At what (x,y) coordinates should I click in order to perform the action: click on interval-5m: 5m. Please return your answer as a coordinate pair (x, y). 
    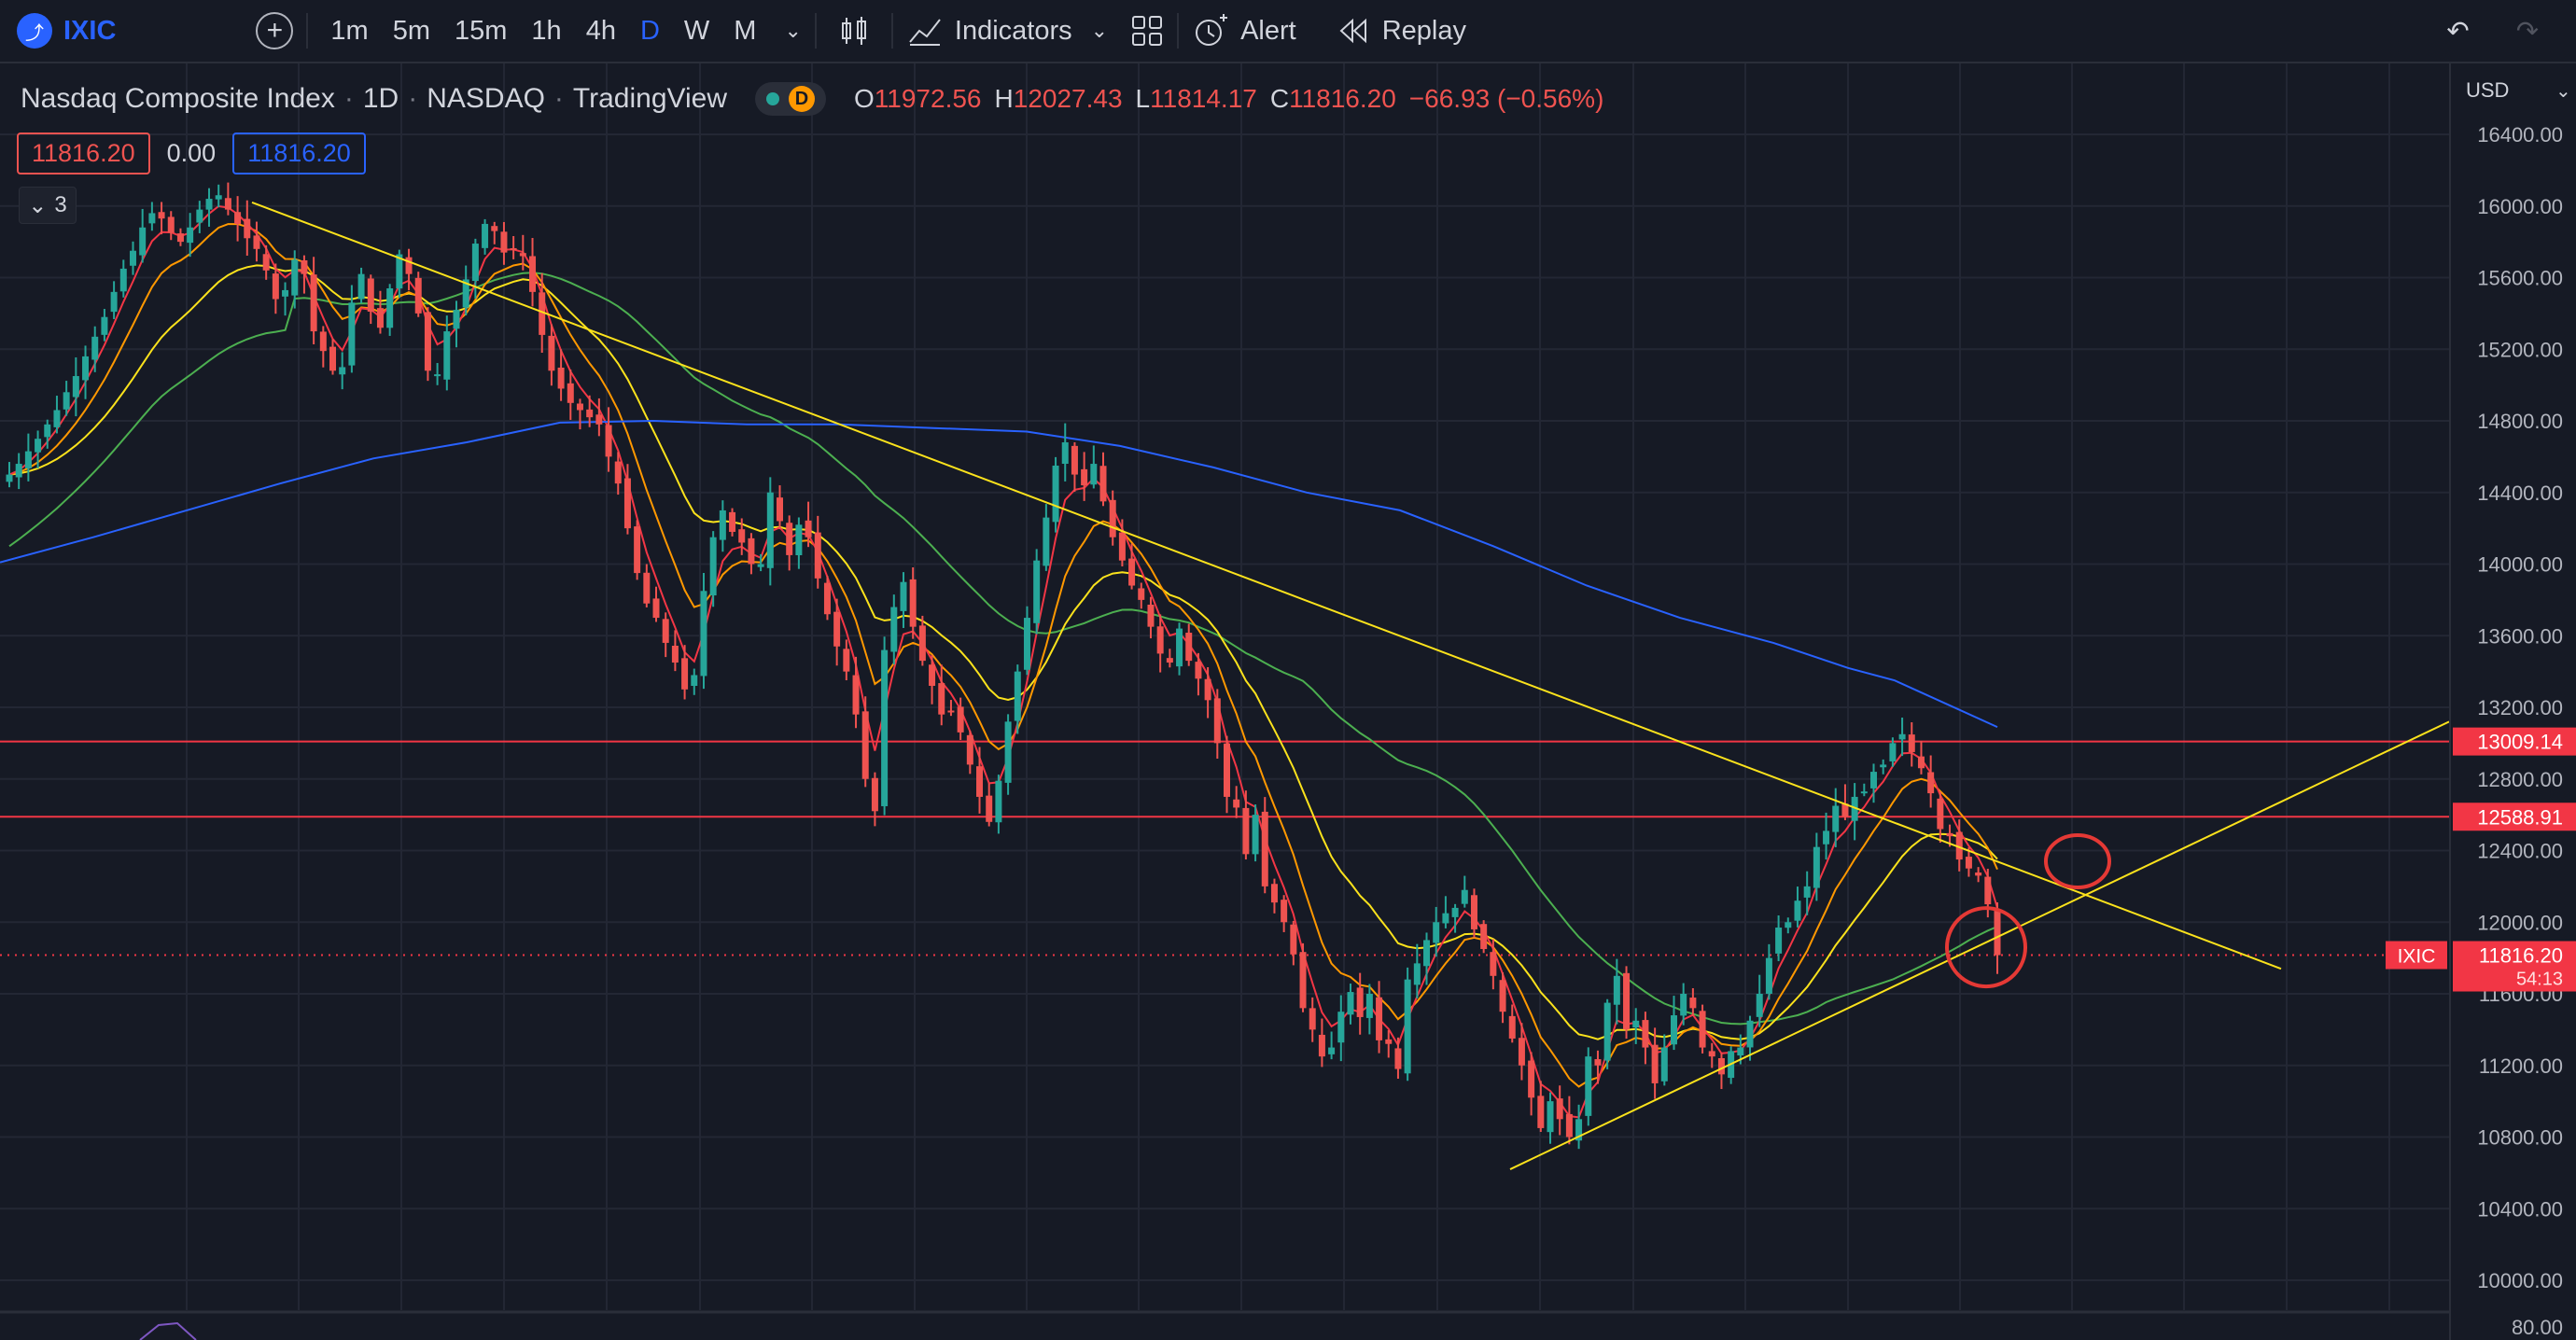
    Looking at the image, I should click on (411, 30).